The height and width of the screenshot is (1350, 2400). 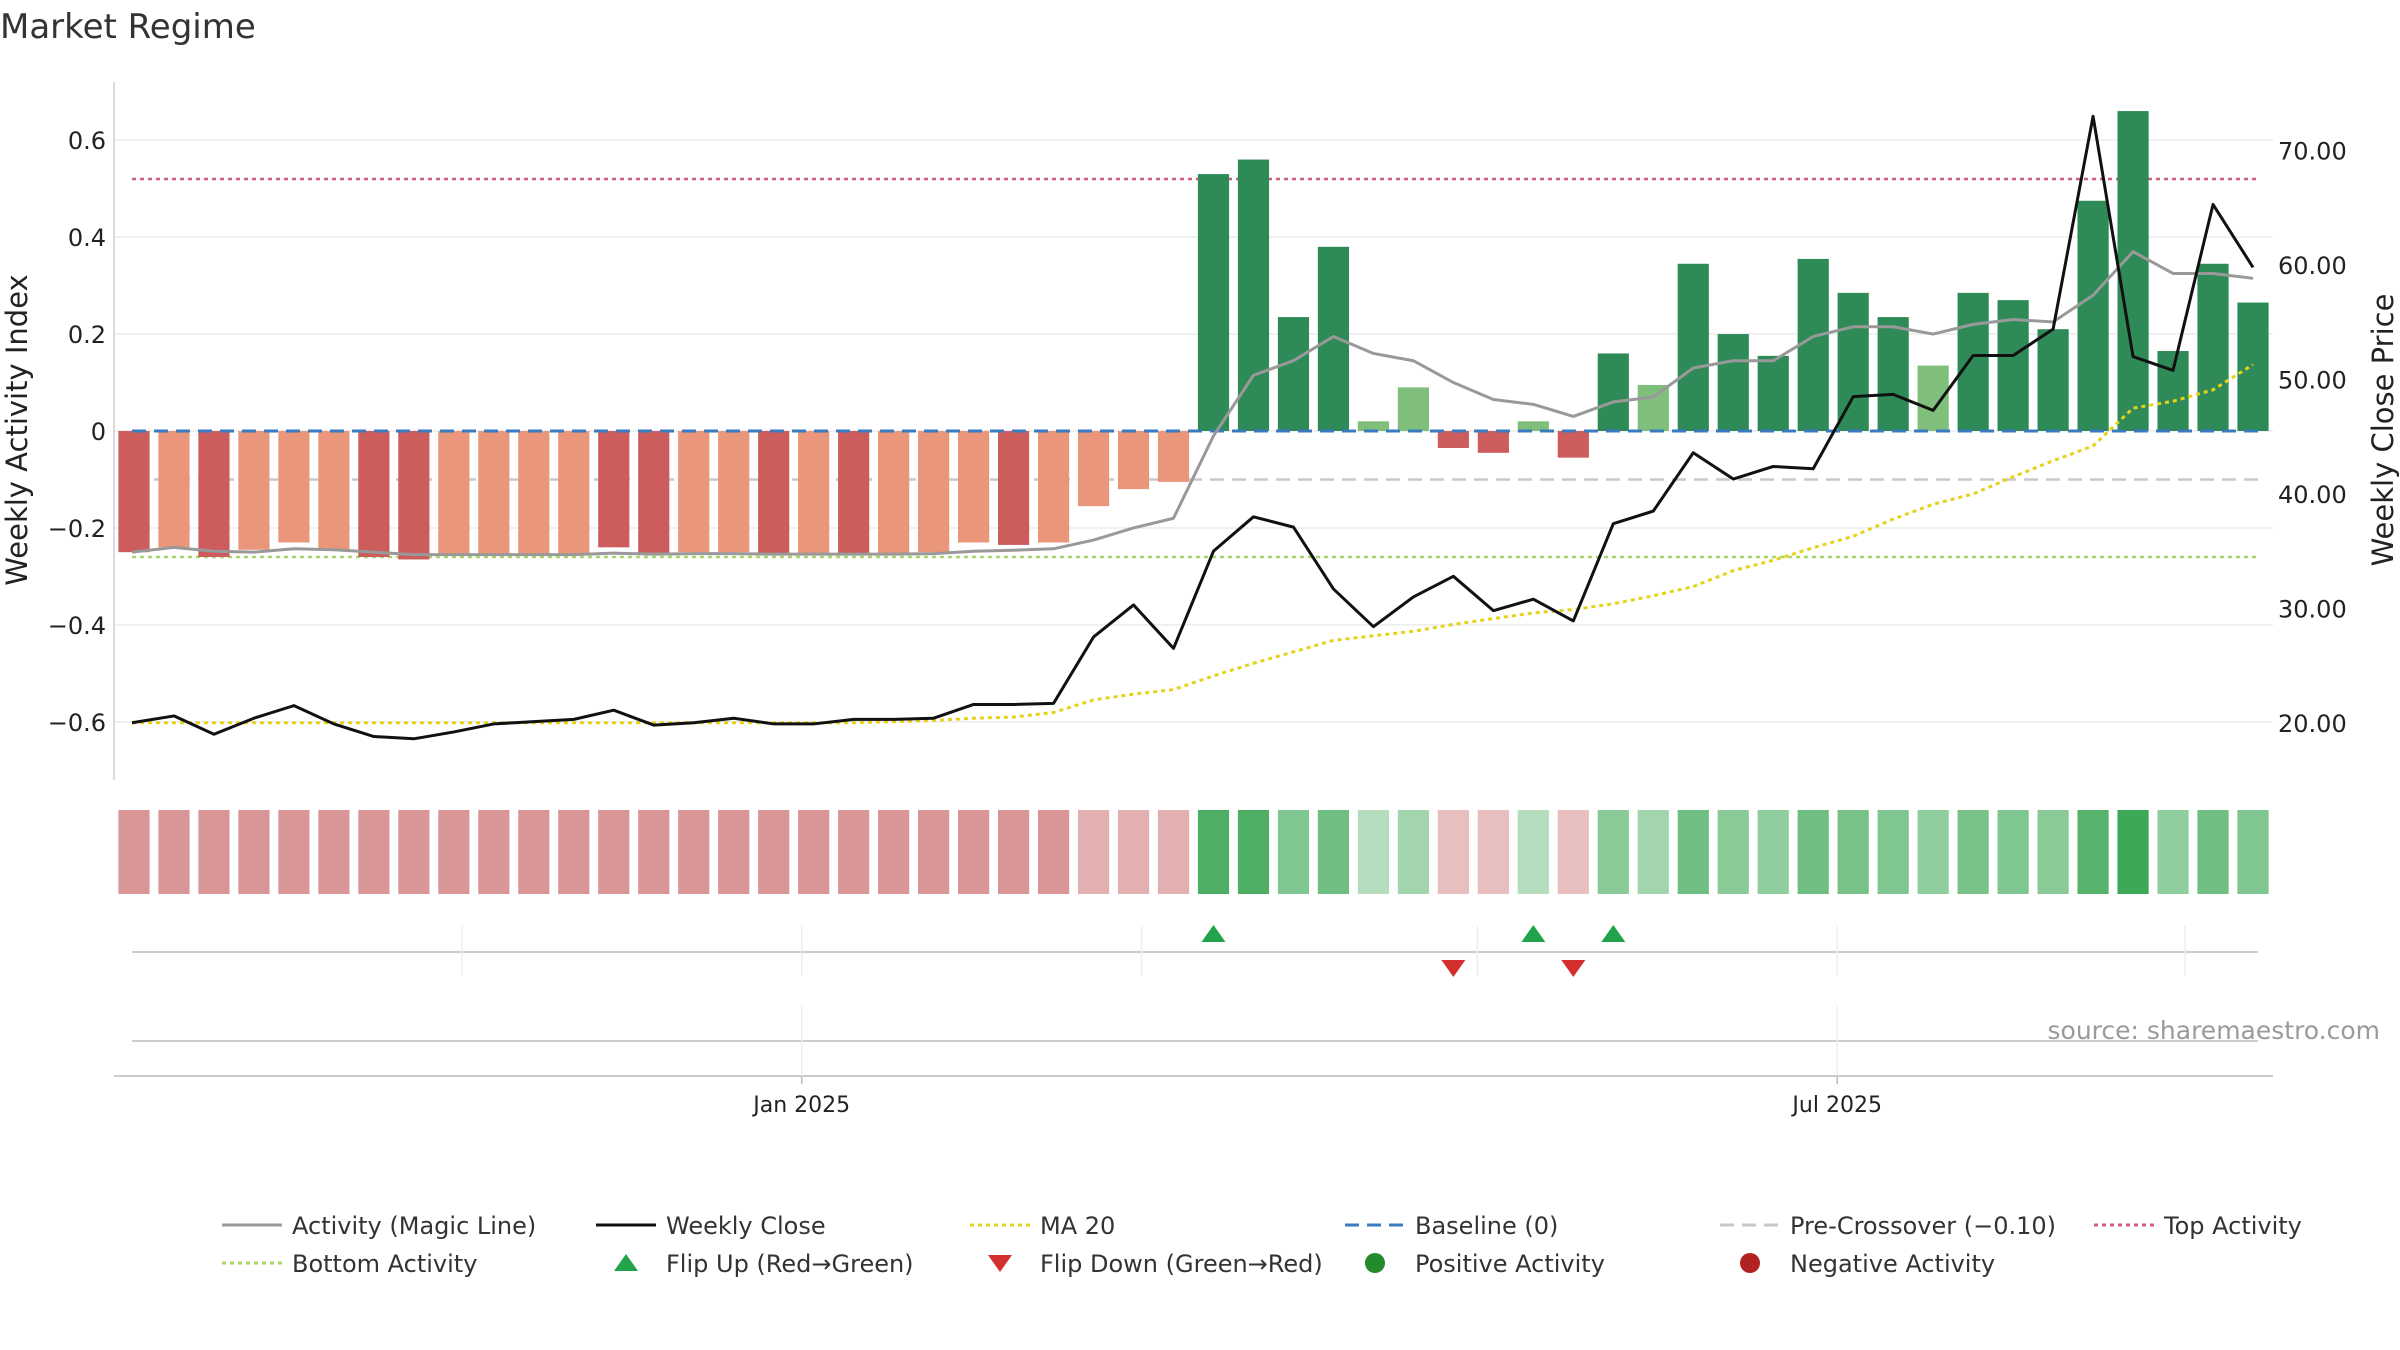 I want to click on source-note: source: sharemaestro.com, so click(x=2214, y=1030).